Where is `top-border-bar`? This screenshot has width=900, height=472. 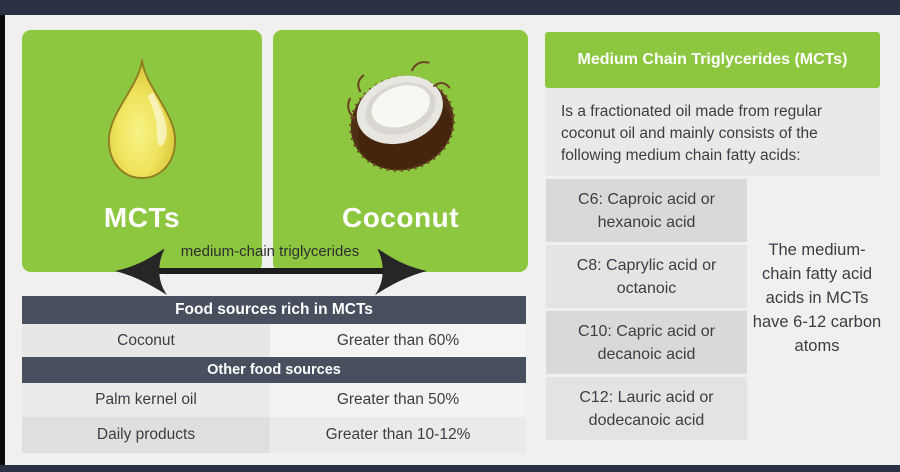 top-border-bar is located at coordinates (450, 7).